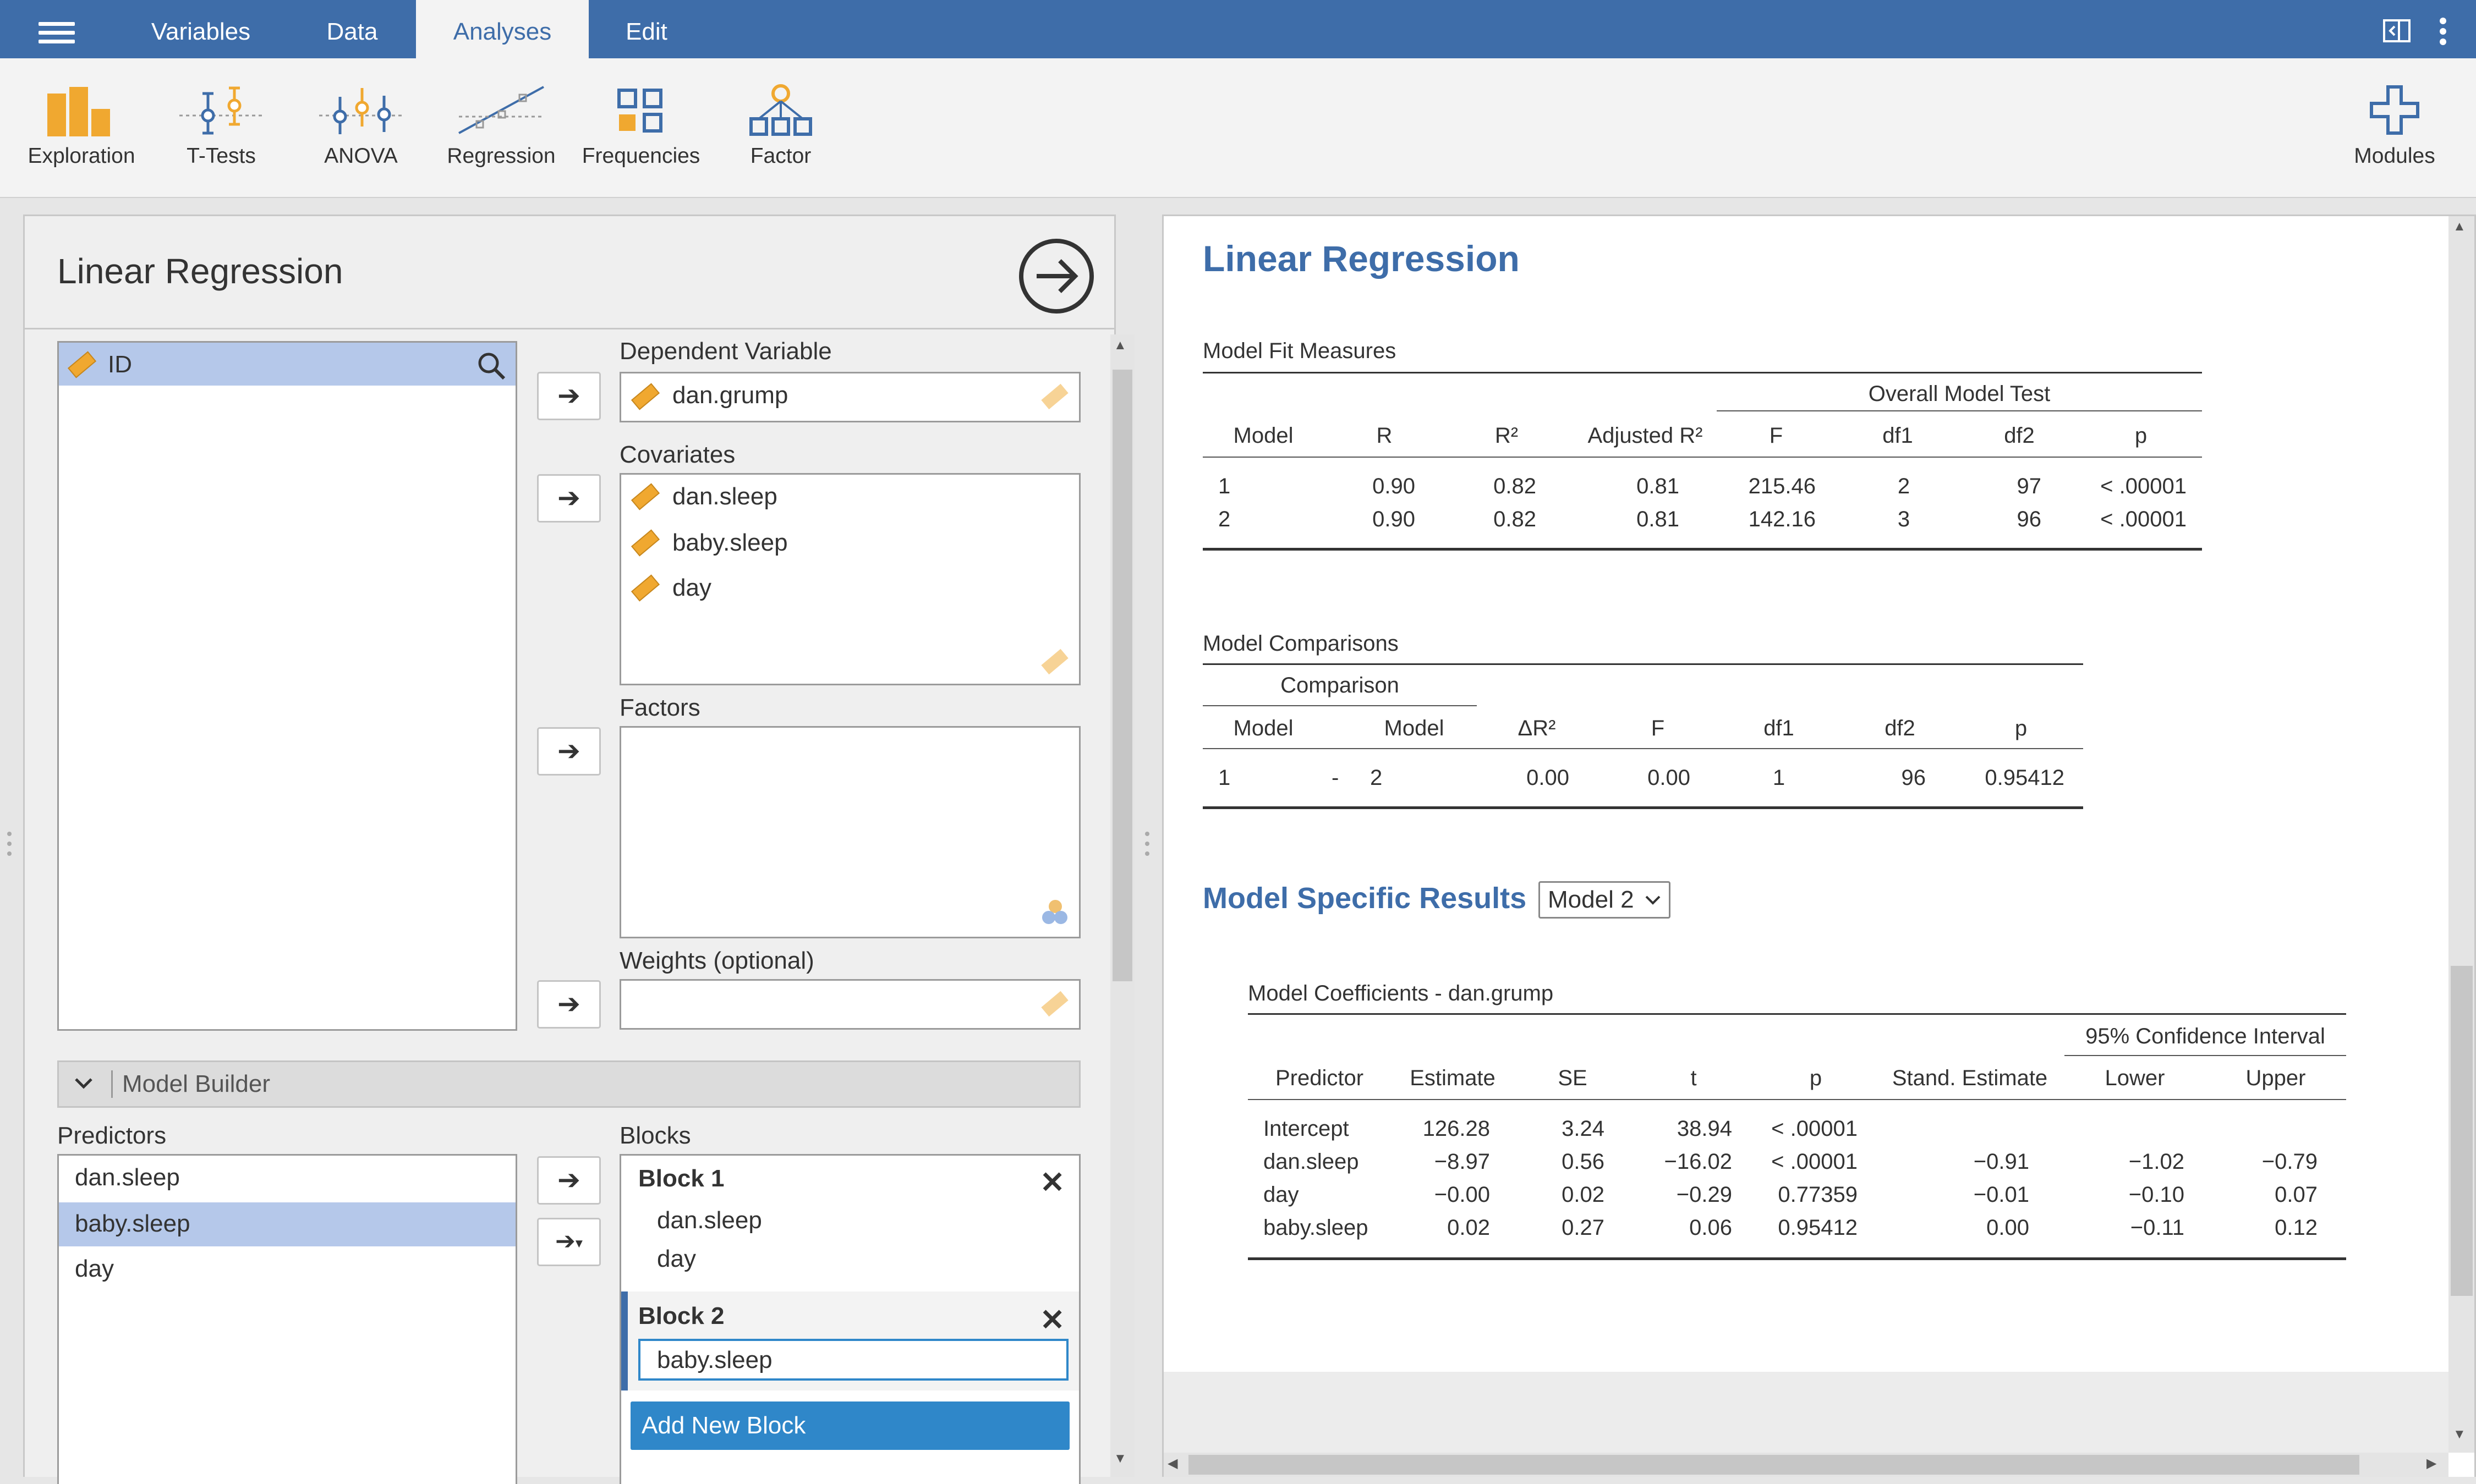 The width and height of the screenshot is (2476, 1484). What do you see at coordinates (1224, 486) in the screenshot?
I see `fit-cell: 1` at bounding box center [1224, 486].